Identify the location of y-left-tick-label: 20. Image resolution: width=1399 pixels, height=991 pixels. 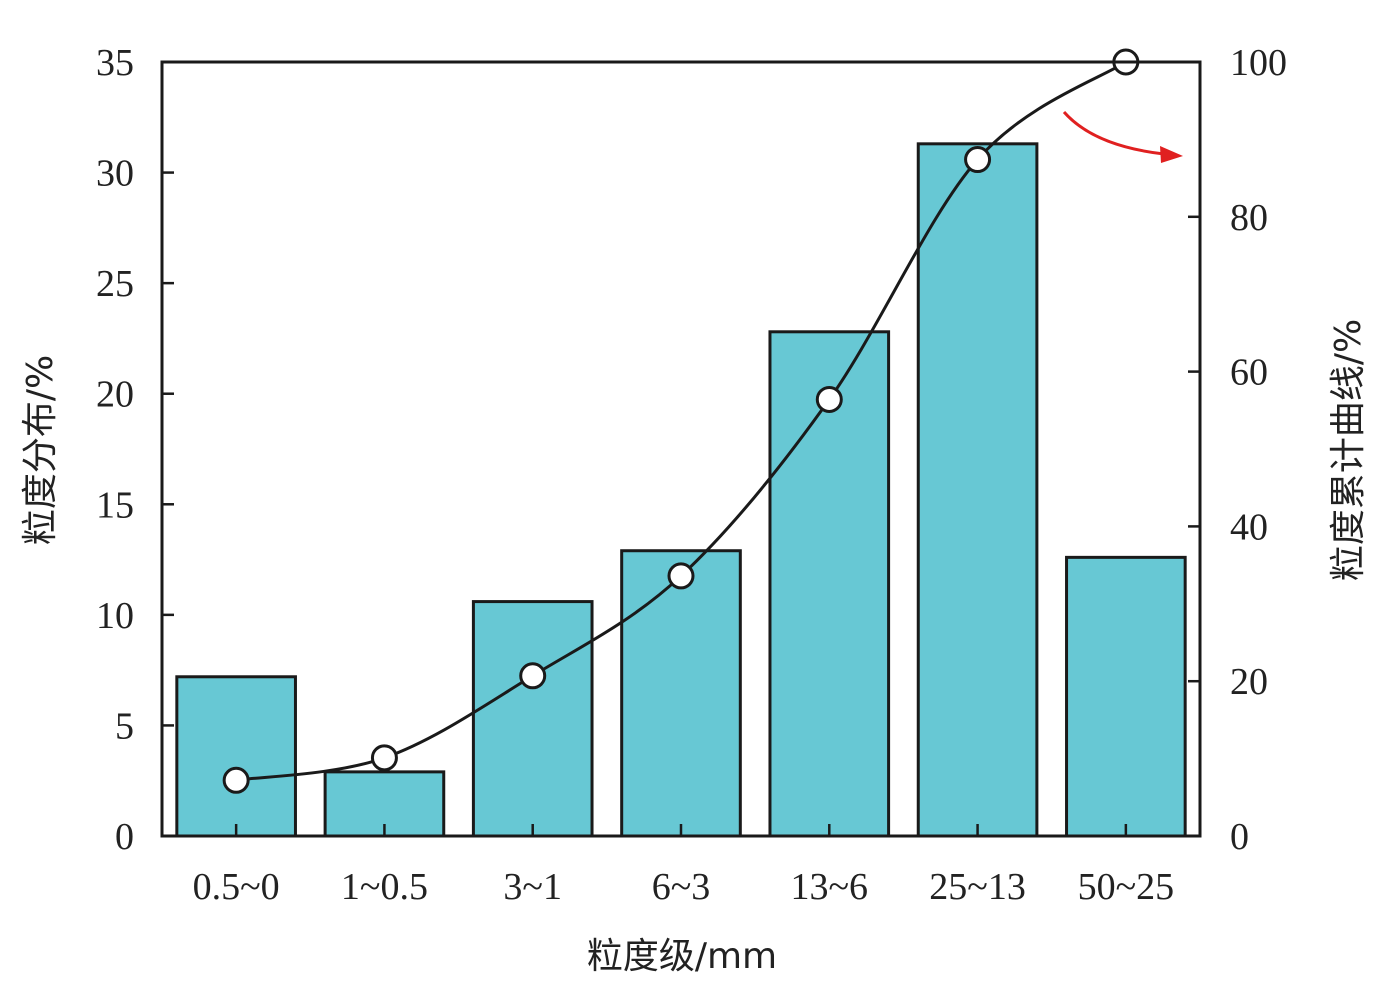
(115, 395).